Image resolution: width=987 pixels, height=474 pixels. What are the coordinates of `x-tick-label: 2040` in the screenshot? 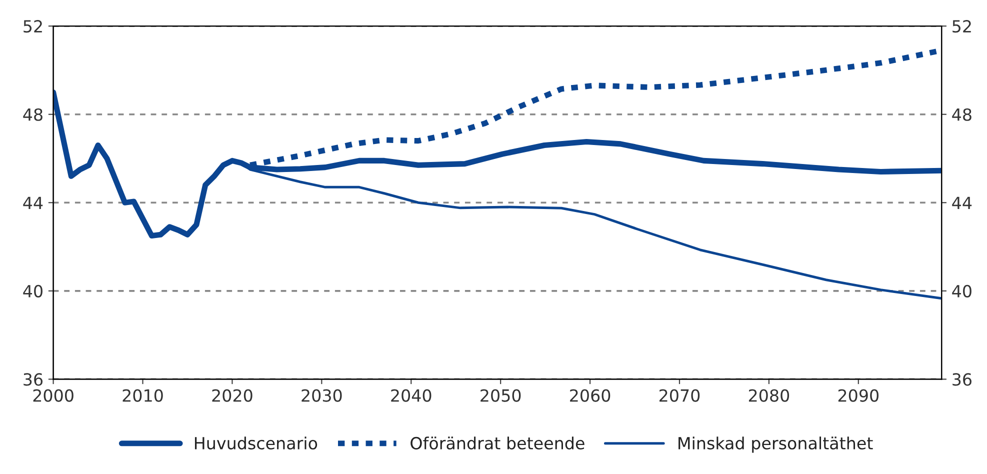 It's located at (411, 395).